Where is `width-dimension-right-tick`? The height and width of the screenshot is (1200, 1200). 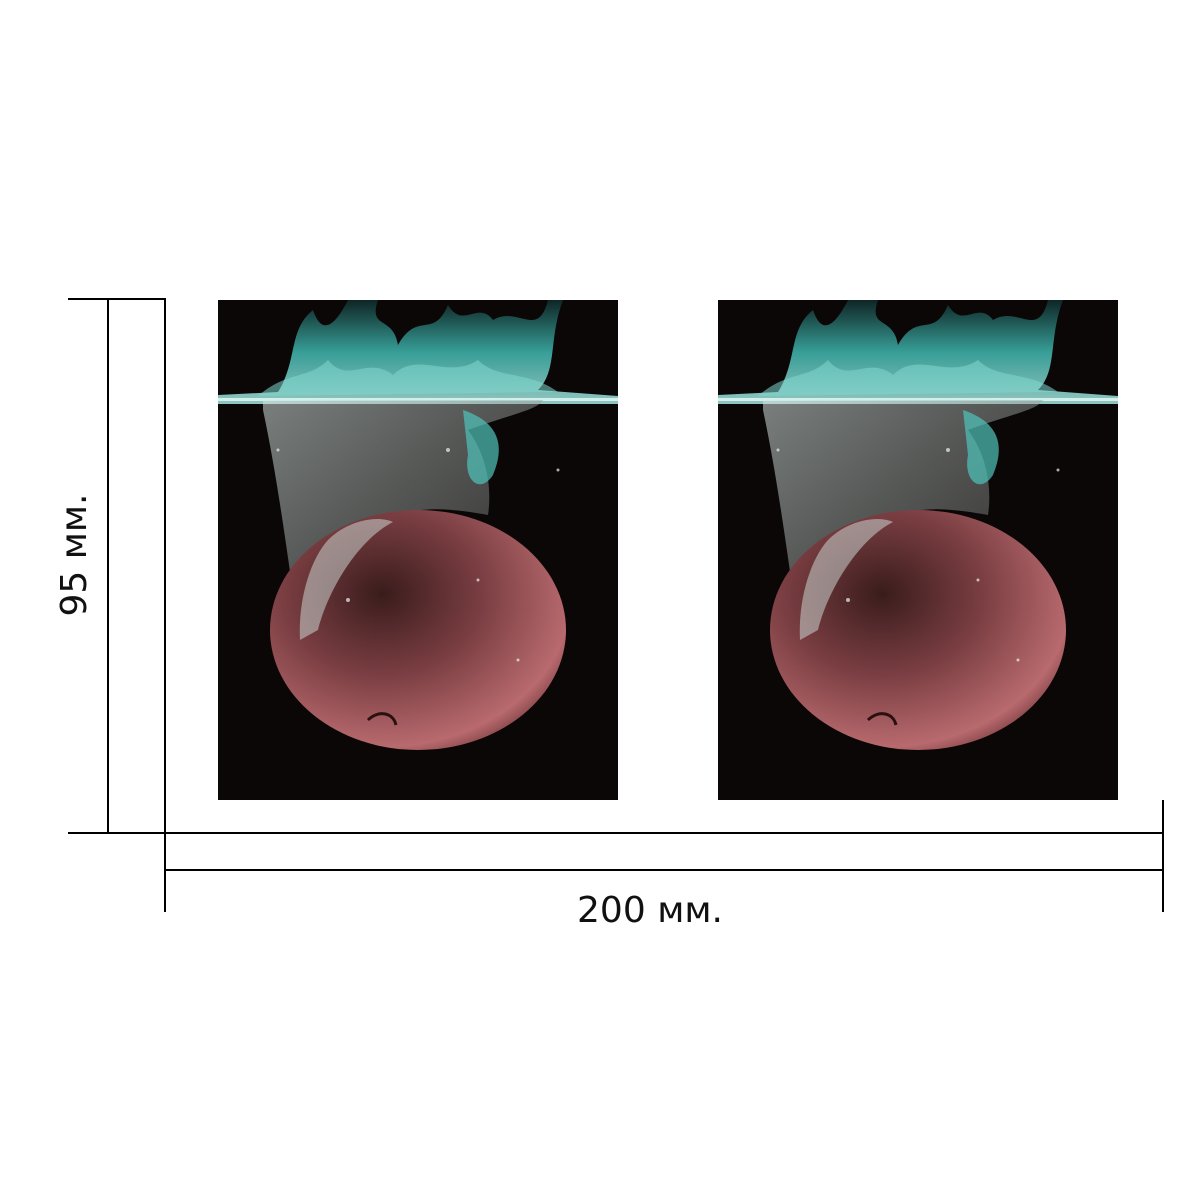 width-dimension-right-tick is located at coordinates (1163, 856).